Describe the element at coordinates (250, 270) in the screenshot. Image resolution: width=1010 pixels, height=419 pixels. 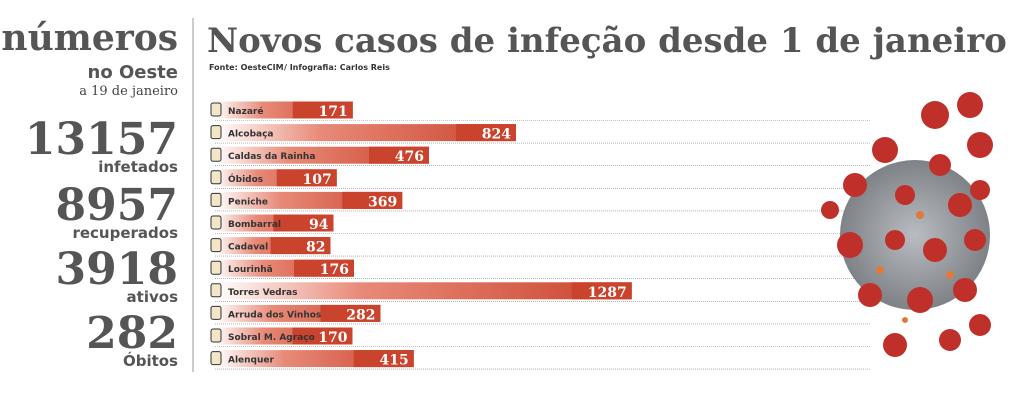
I see `category-label: Lourinhã` at that location.